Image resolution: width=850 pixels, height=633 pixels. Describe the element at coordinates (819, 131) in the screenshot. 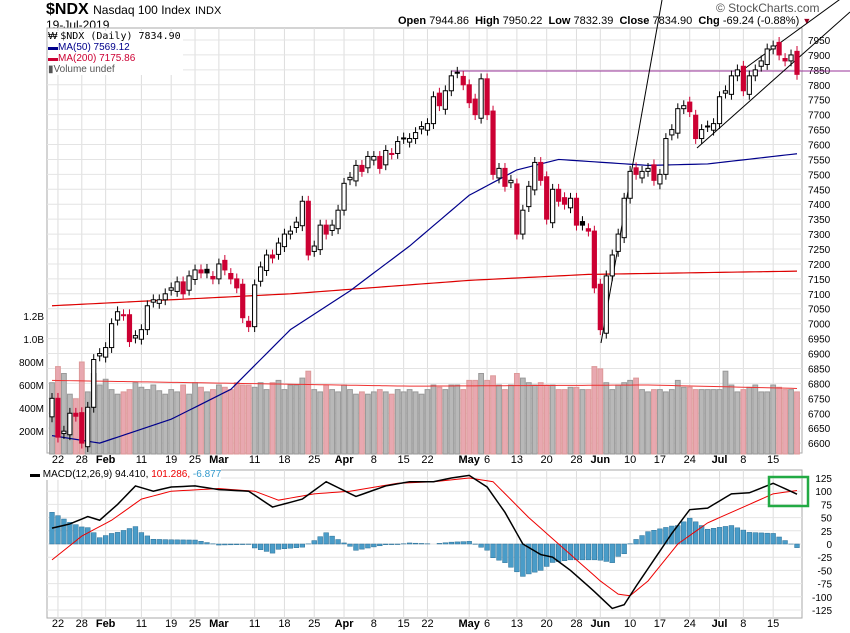

I see `price-tick-label: 7650` at that location.